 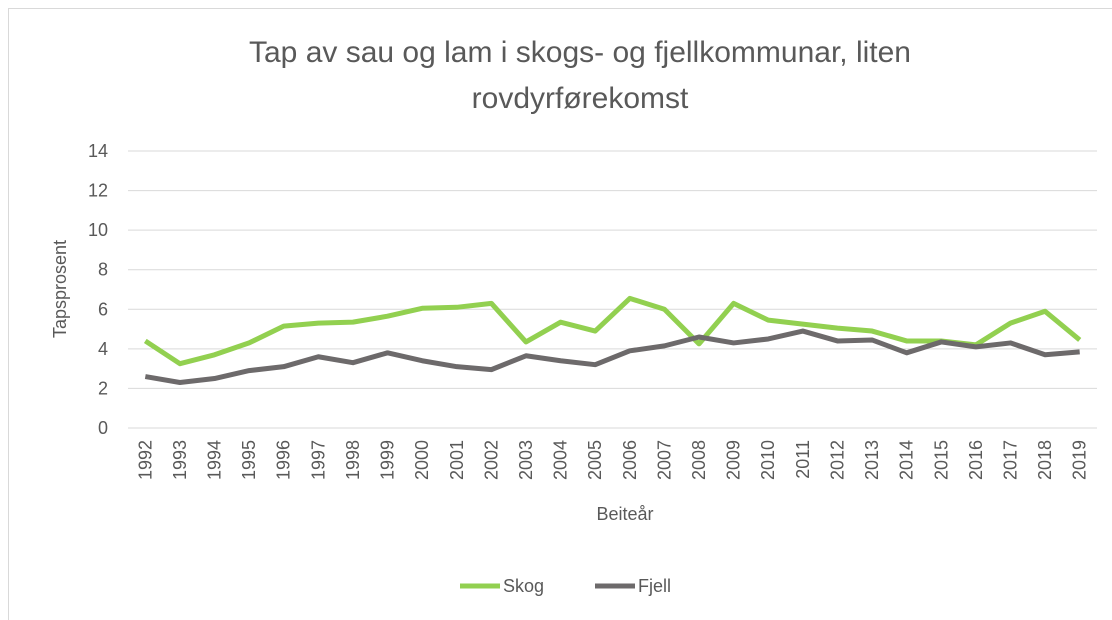 I want to click on x-tick-label: 2011, so click(x=803, y=459).